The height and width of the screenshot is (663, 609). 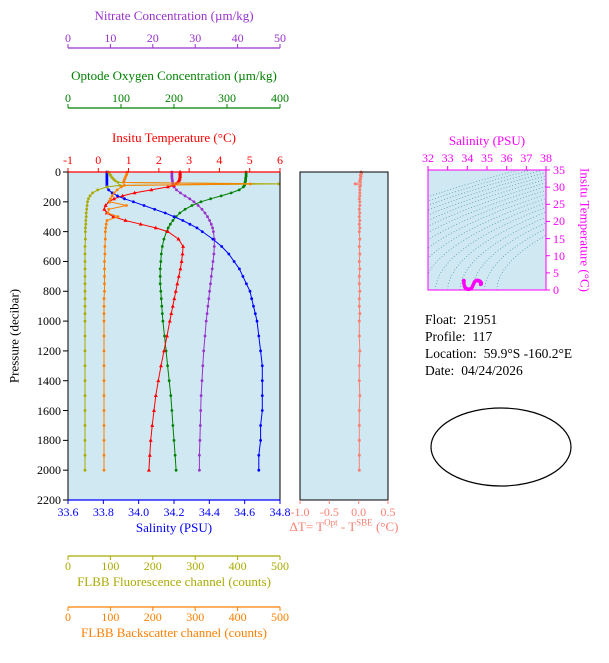 I want to click on tick-label: 6, so click(x=280, y=160).